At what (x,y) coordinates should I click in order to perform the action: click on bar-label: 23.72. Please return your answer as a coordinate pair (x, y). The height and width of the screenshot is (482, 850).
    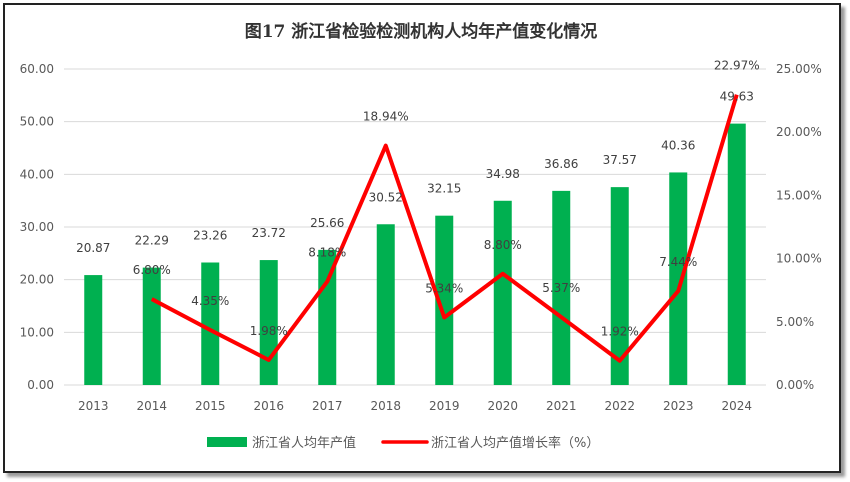
    Looking at the image, I should click on (269, 233).